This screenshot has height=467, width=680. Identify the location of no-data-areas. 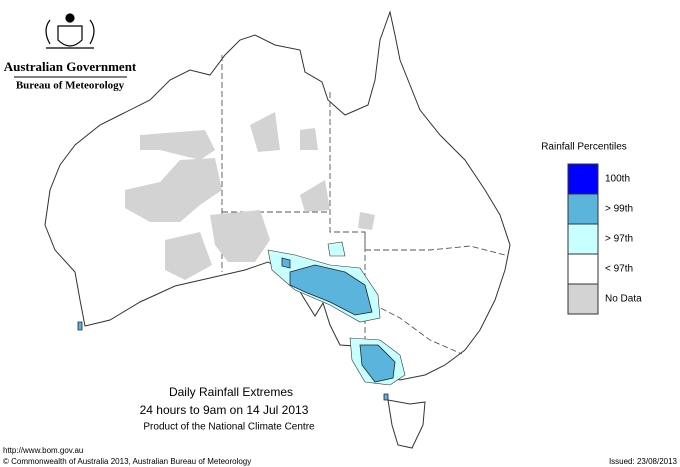
(250, 196).